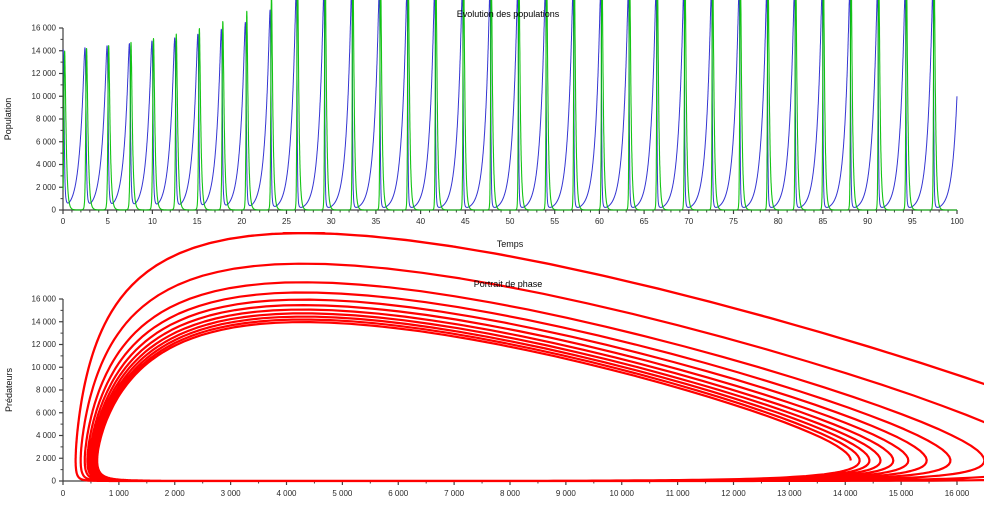  What do you see at coordinates (342, 493) in the screenshot?
I see `x-tick-label: 5 000` at bounding box center [342, 493].